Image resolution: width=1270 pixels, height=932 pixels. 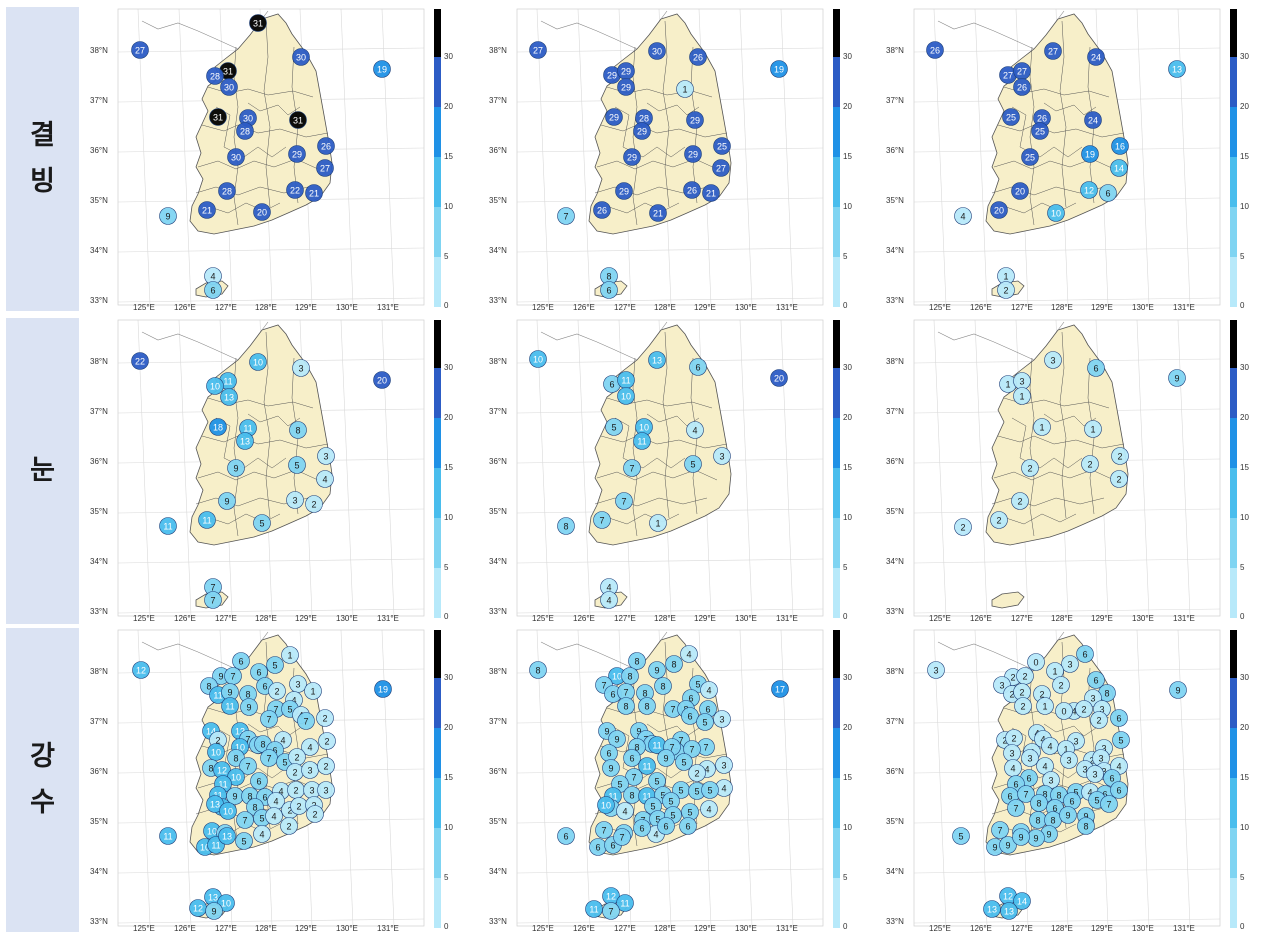 I want to click on colorbar-tick-label: 5, so click(x=446, y=567).